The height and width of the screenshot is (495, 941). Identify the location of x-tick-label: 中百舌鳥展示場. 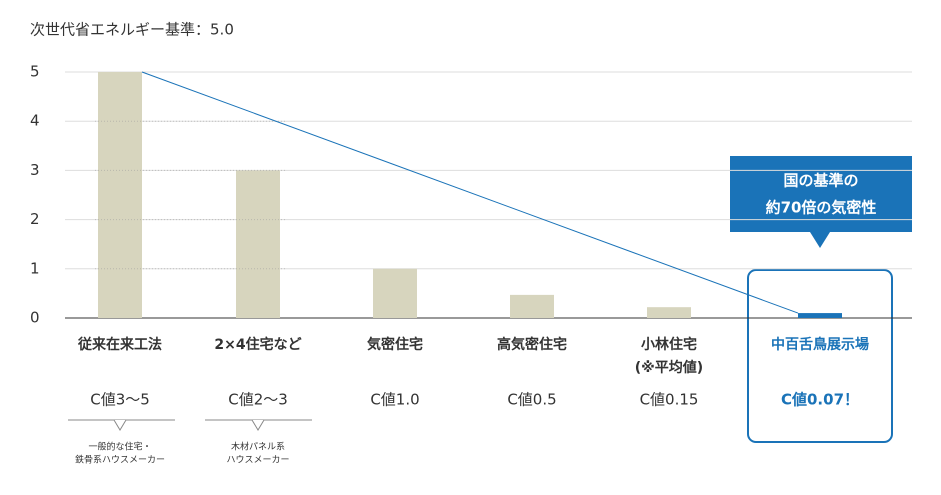
(820, 344).